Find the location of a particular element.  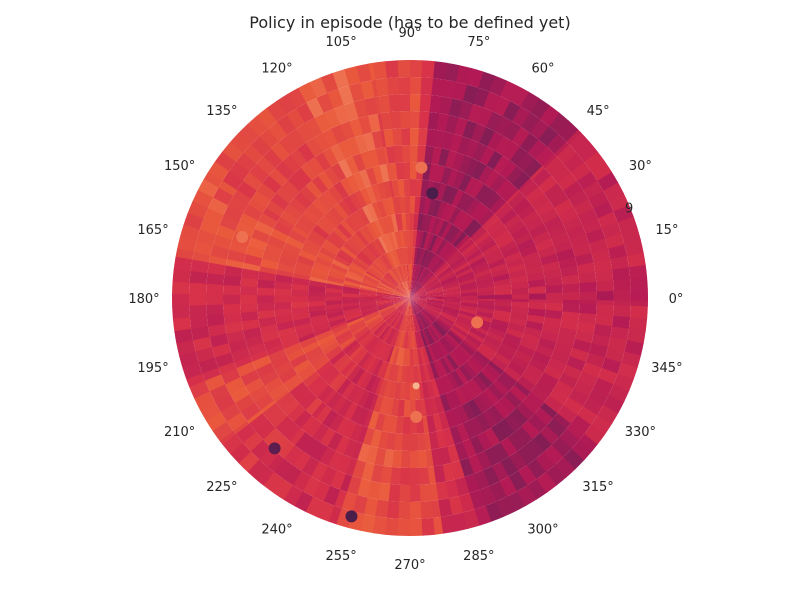

theta-tick-label: 240° is located at coordinates (276, 529).